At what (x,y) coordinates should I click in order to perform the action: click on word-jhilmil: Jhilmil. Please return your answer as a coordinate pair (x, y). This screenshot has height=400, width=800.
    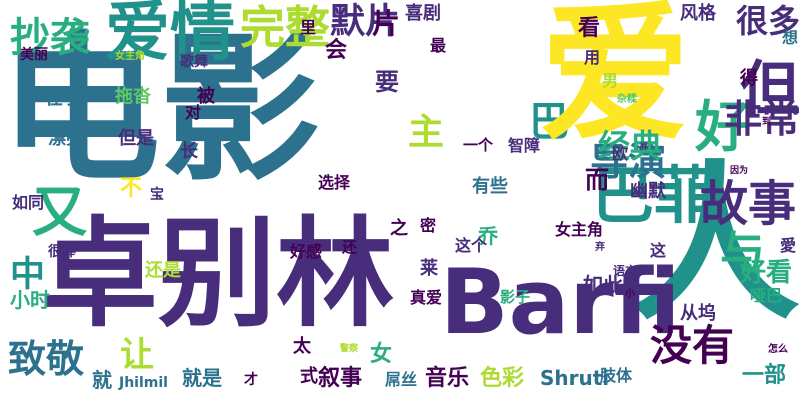
    Looking at the image, I should click on (143, 383).